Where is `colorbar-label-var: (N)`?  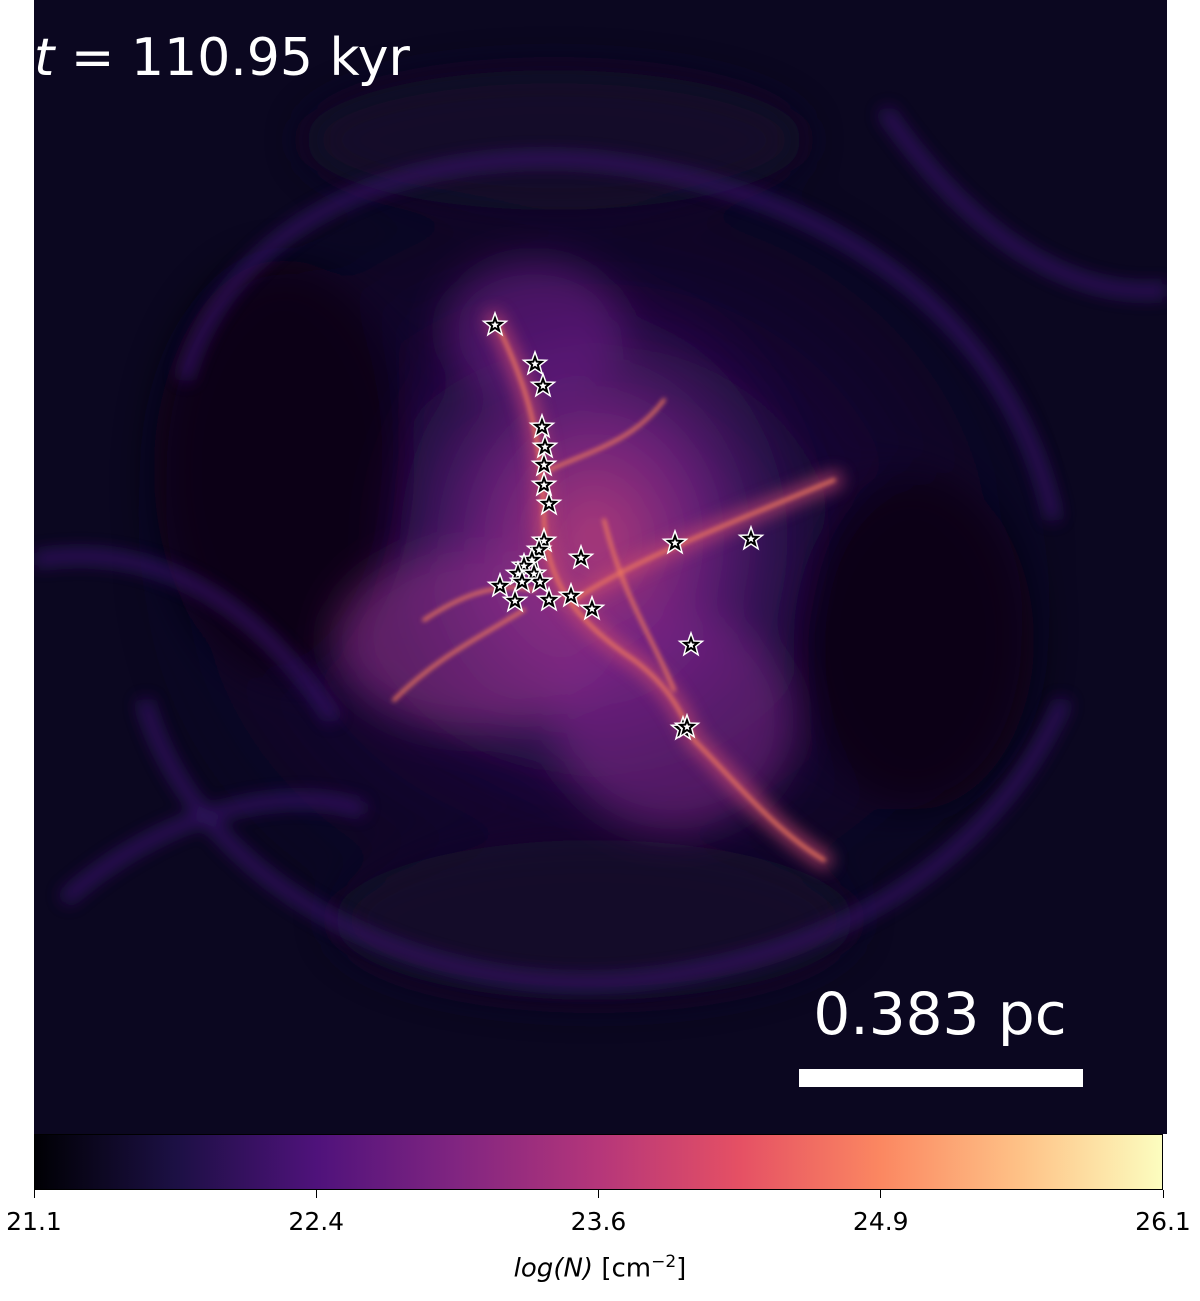
colorbar-label-var: (N) is located at coordinates (573, 1268).